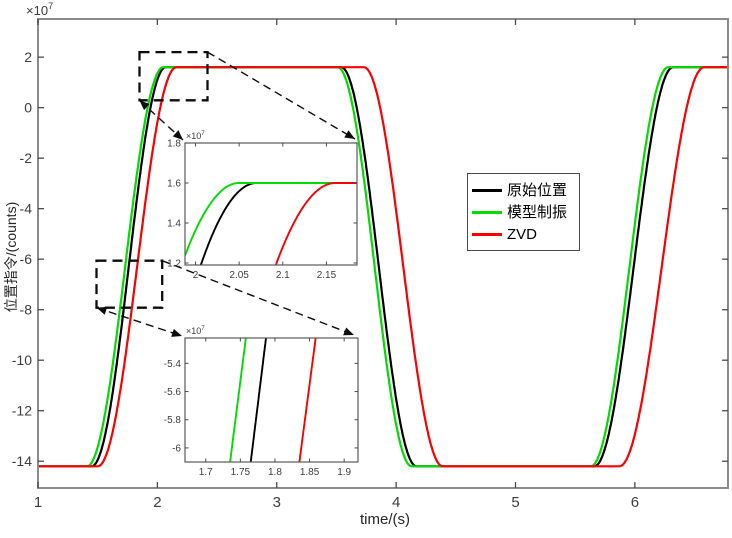 Image resolution: width=732 pixels, height=538 pixels. Describe the element at coordinates (195, 135) in the screenshot. I see `inset-upper-scale-label: ×10⁷` at that location.